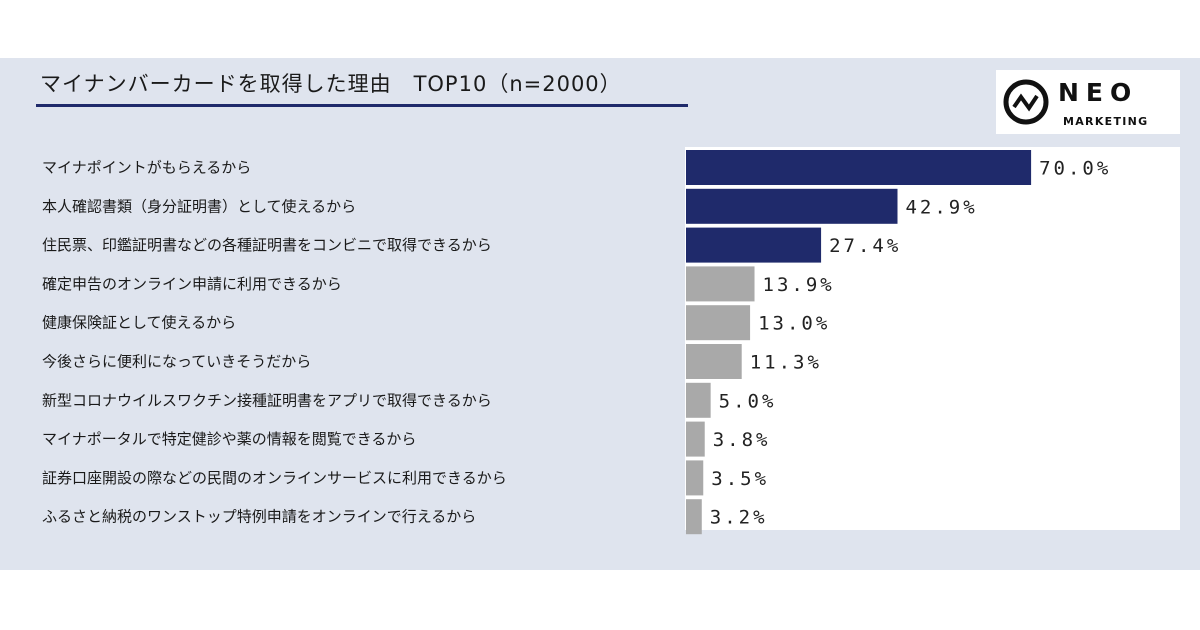 Image resolution: width=1200 pixels, height=630 pixels. Describe the element at coordinates (786, 363) in the screenshot. I see `value-label: 11.3%` at that location.